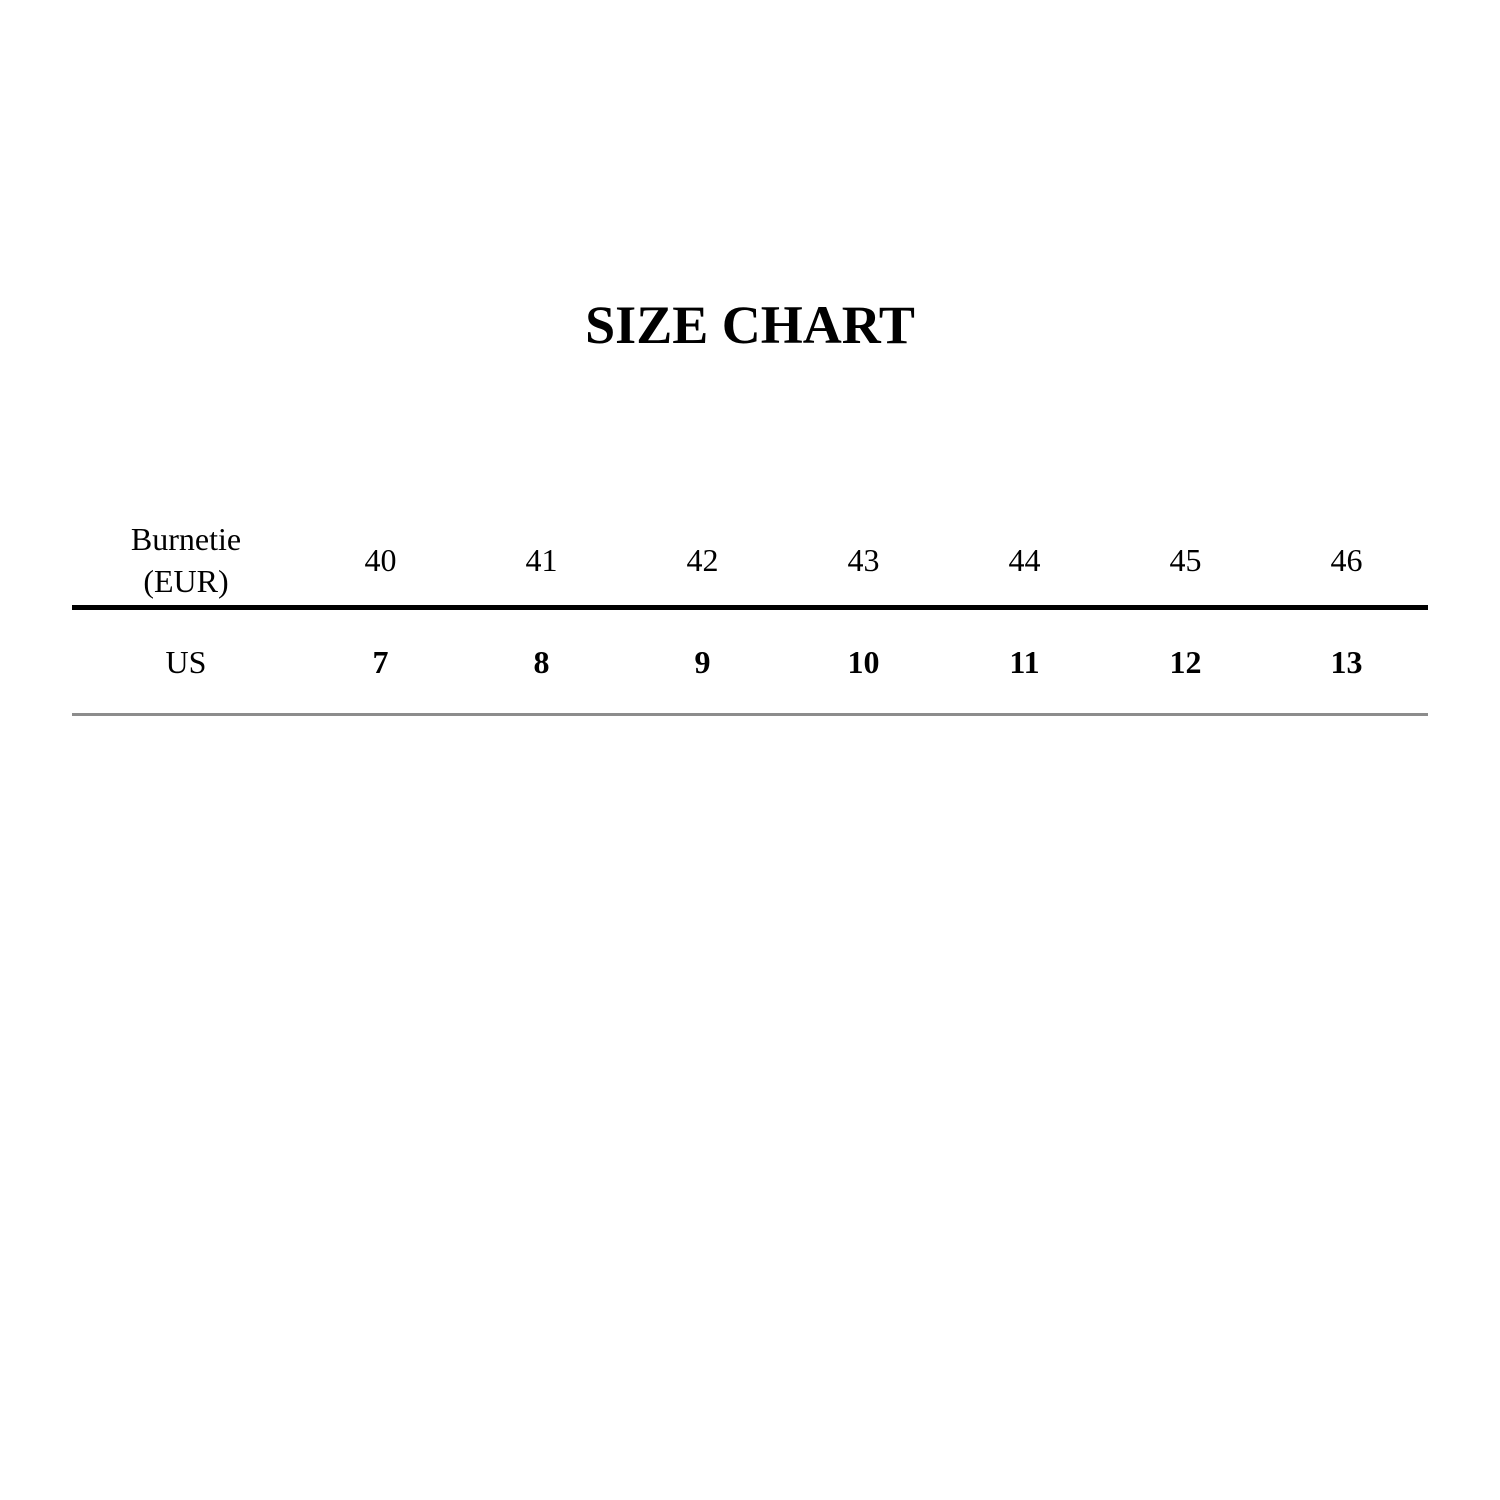 The width and height of the screenshot is (1500, 1500). What do you see at coordinates (750, 562) in the screenshot?
I see `table-header-row: Burnetie (EUR) 40 41 42 43 44 45 46` at bounding box center [750, 562].